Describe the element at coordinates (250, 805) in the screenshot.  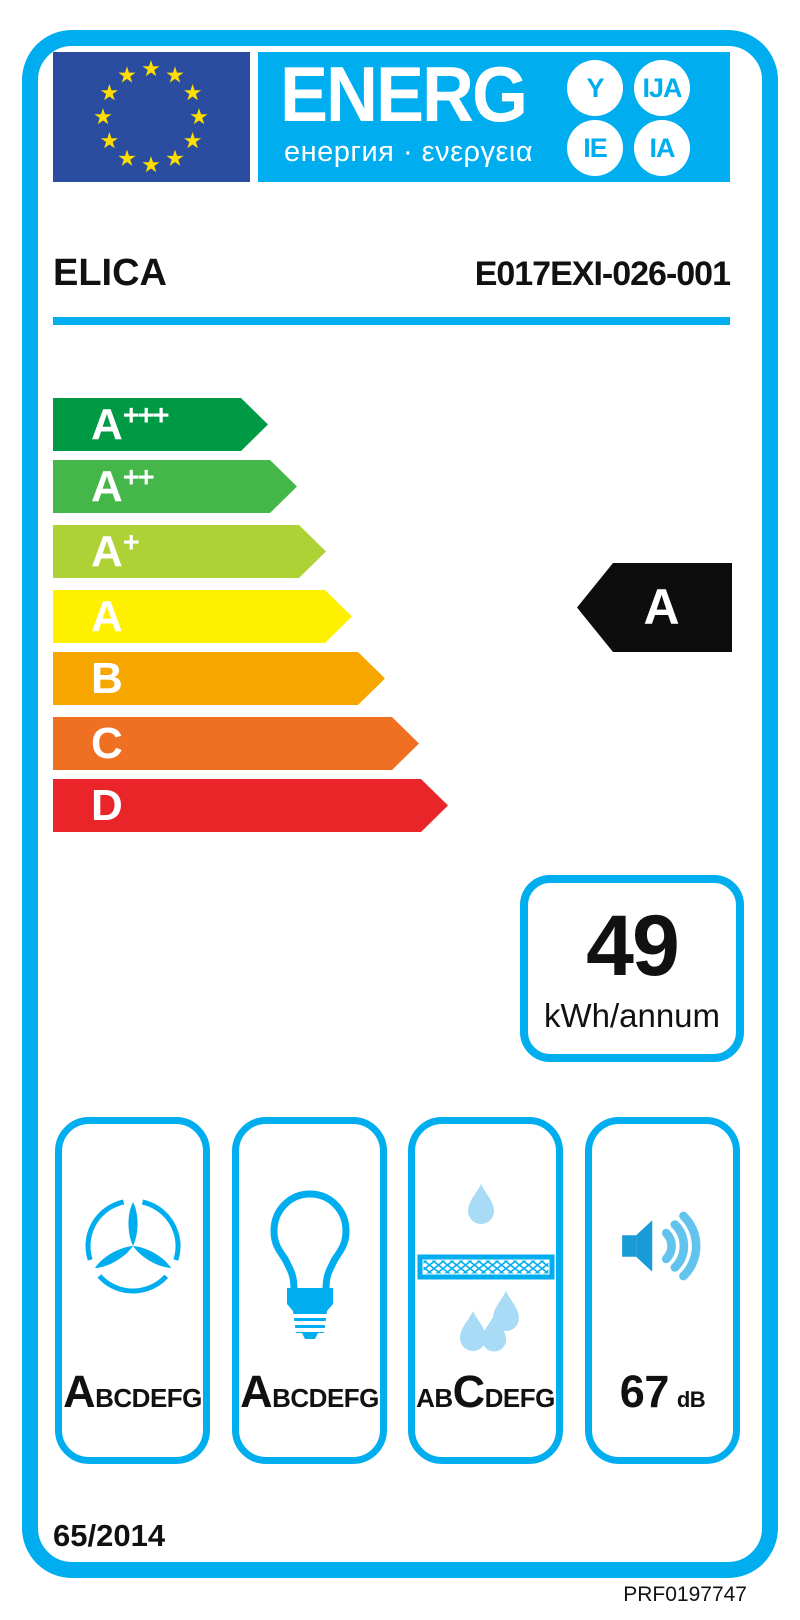
I see `scale-arrow-d: D` at that location.